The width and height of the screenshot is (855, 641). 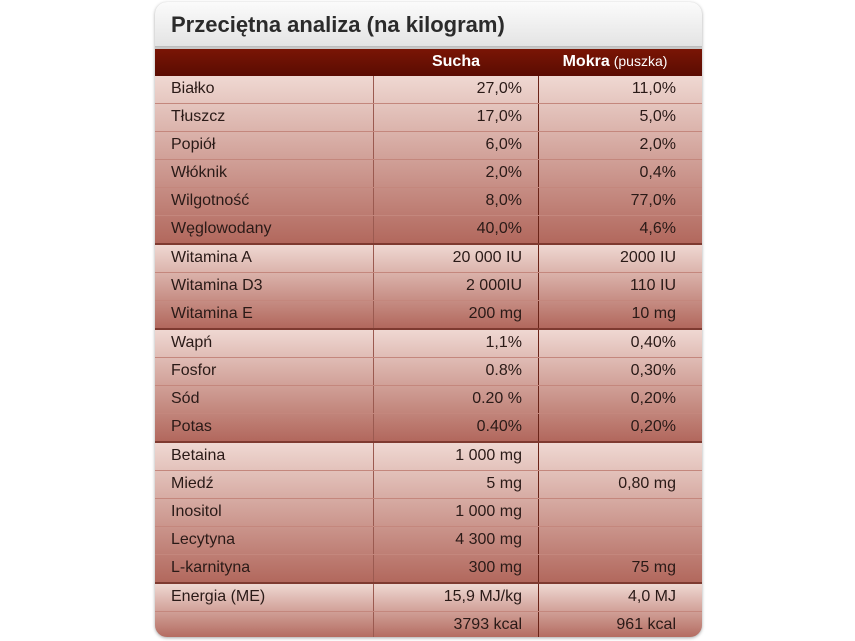 What do you see at coordinates (499, 116) in the screenshot?
I see `row-dry-value: 17,0%` at bounding box center [499, 116].